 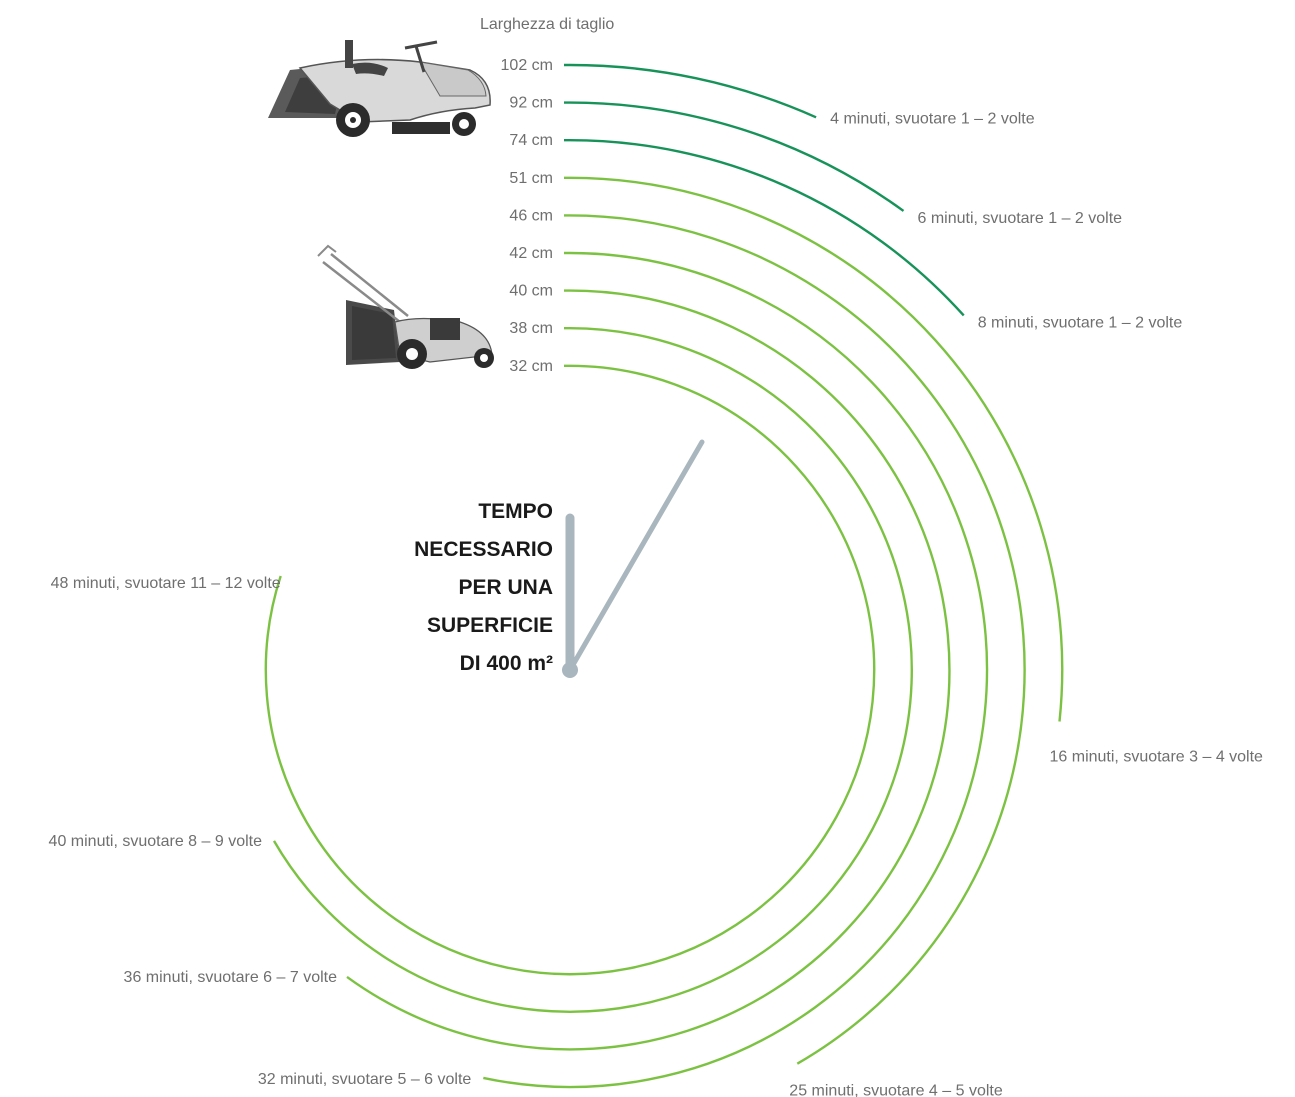 What do you see at coordinates (531, 253) in the screenshot?
I see `width-label: 42 cm` at bounding box center [531, 253].